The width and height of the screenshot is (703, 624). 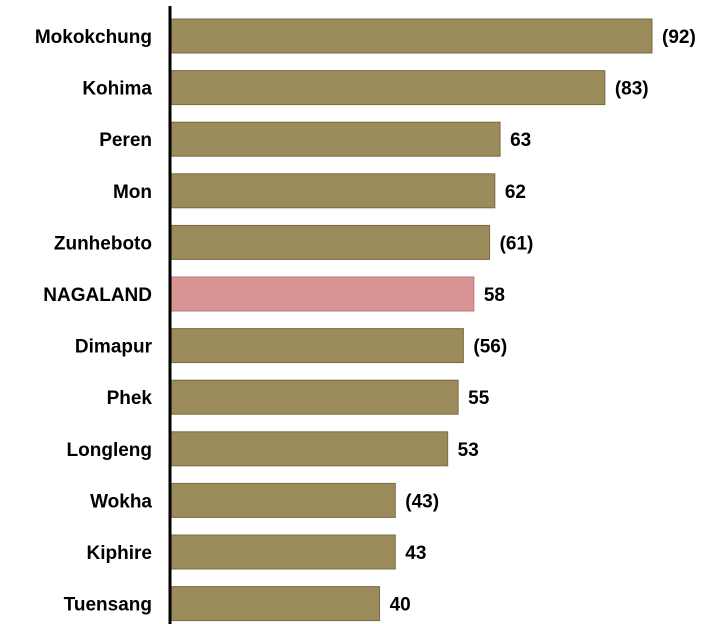 What do you see at coordinates (479, 398) in the screenshot?
I see `value-label: 55` at bounding box center [479, 398].